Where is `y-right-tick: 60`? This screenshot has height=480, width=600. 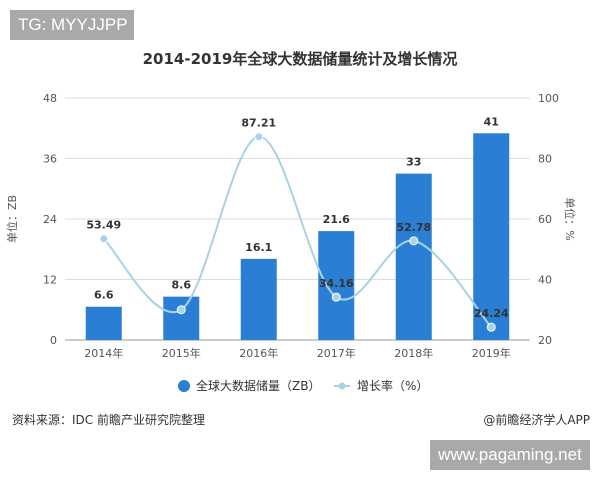 y-right-tick: 60 is located at coordinates (545, 219).